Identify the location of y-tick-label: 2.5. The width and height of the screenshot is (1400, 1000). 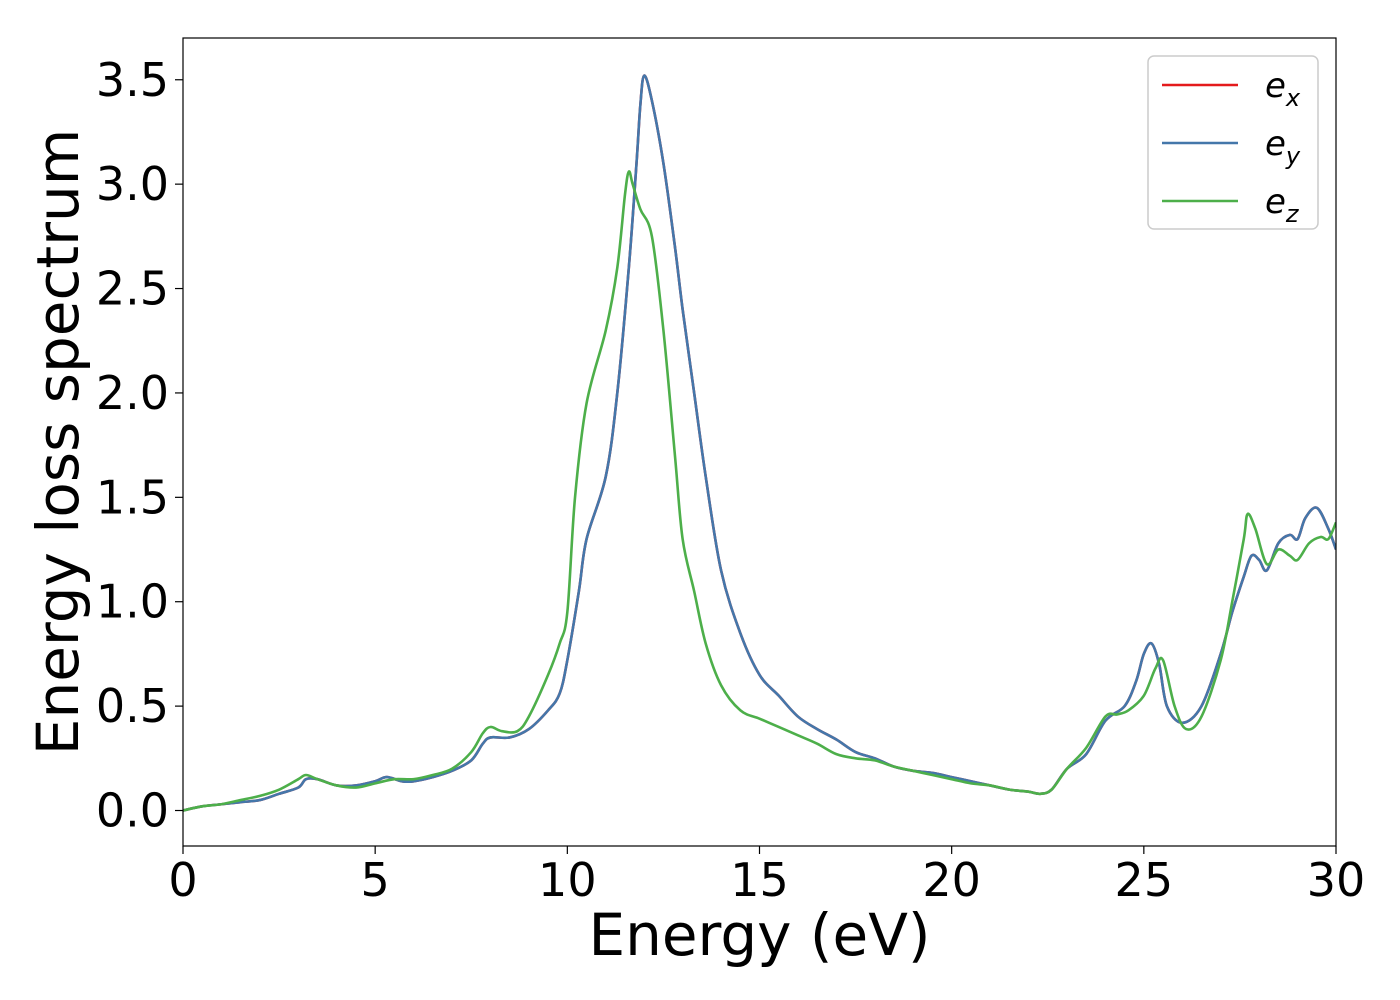
(132, 289).